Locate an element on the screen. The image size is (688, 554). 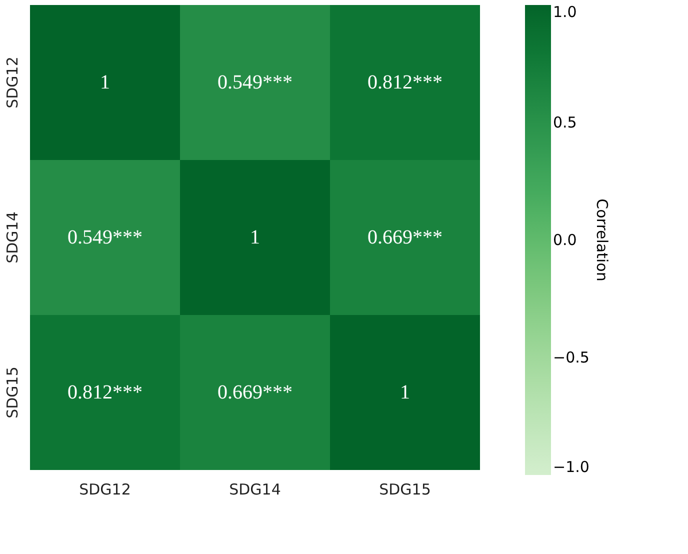
x-tick-label: SDG12 is located at coordinates (105, 489).